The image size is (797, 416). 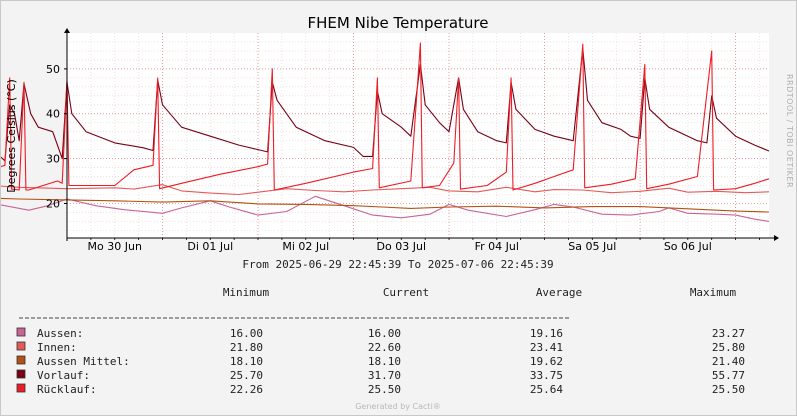 I want to click on legend-current: 22.60, so click(x=384, y=347).